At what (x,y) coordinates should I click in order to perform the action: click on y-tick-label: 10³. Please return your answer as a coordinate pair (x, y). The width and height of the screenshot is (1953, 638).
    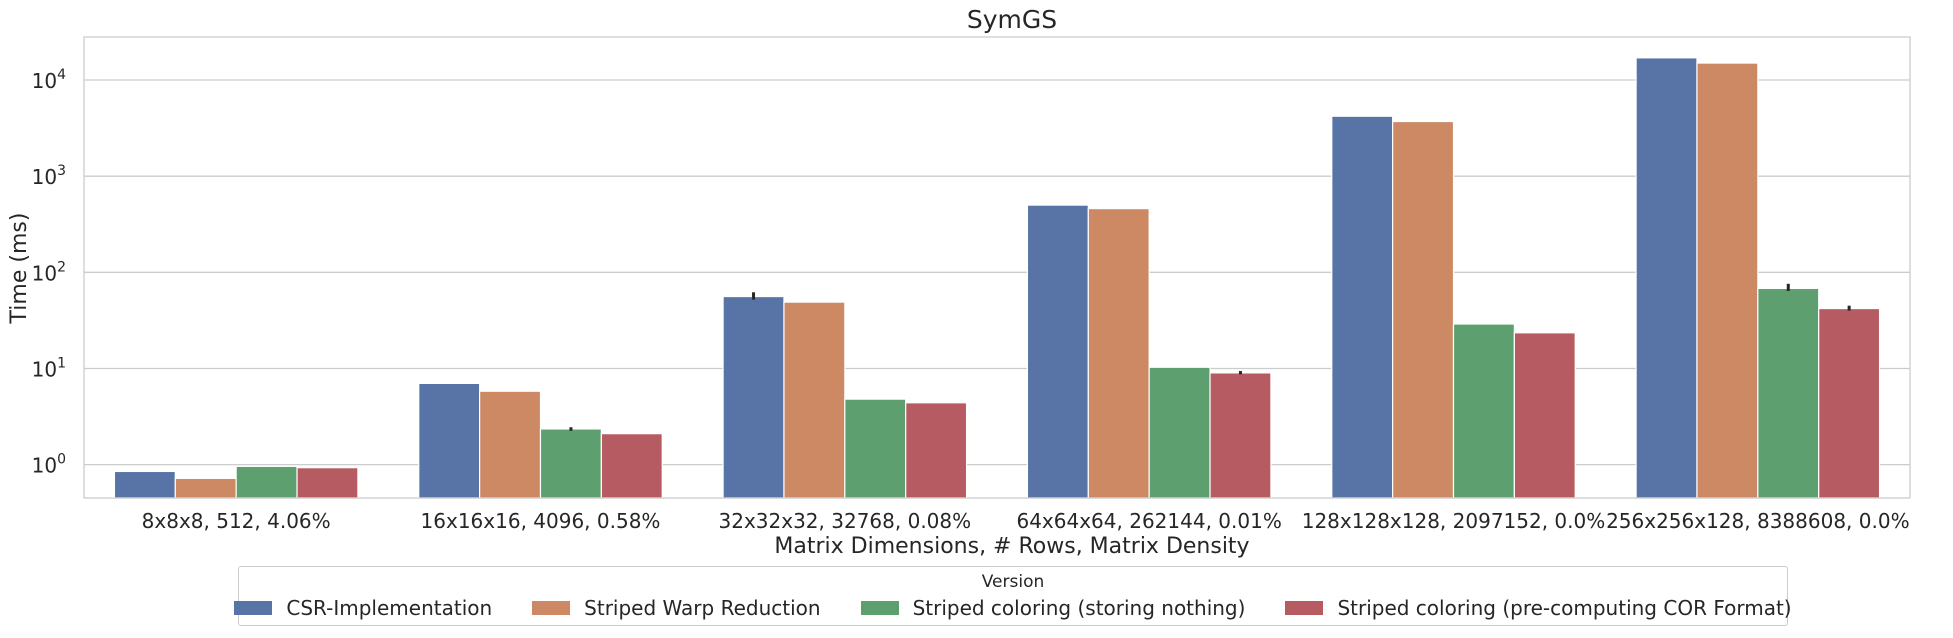
    Looking at the image, I should click on (49, 176).